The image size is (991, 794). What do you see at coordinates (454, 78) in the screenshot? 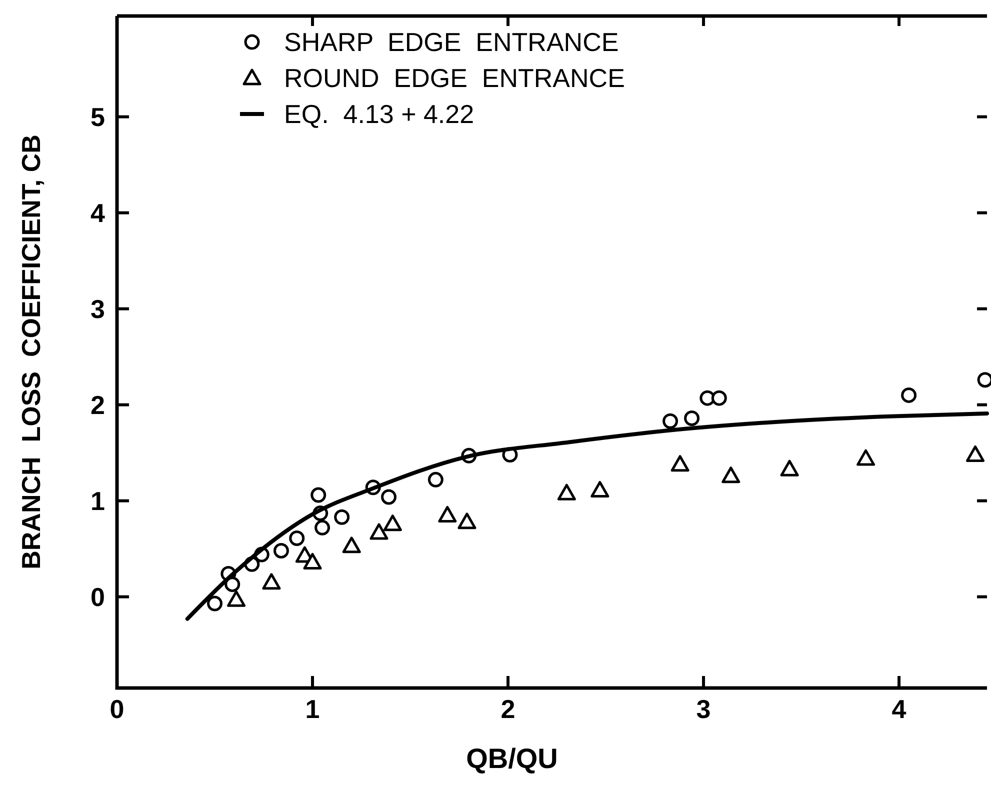
I see `legend-label: ROUND EDGE ENTRANCE` at bounding box center [454, 78].